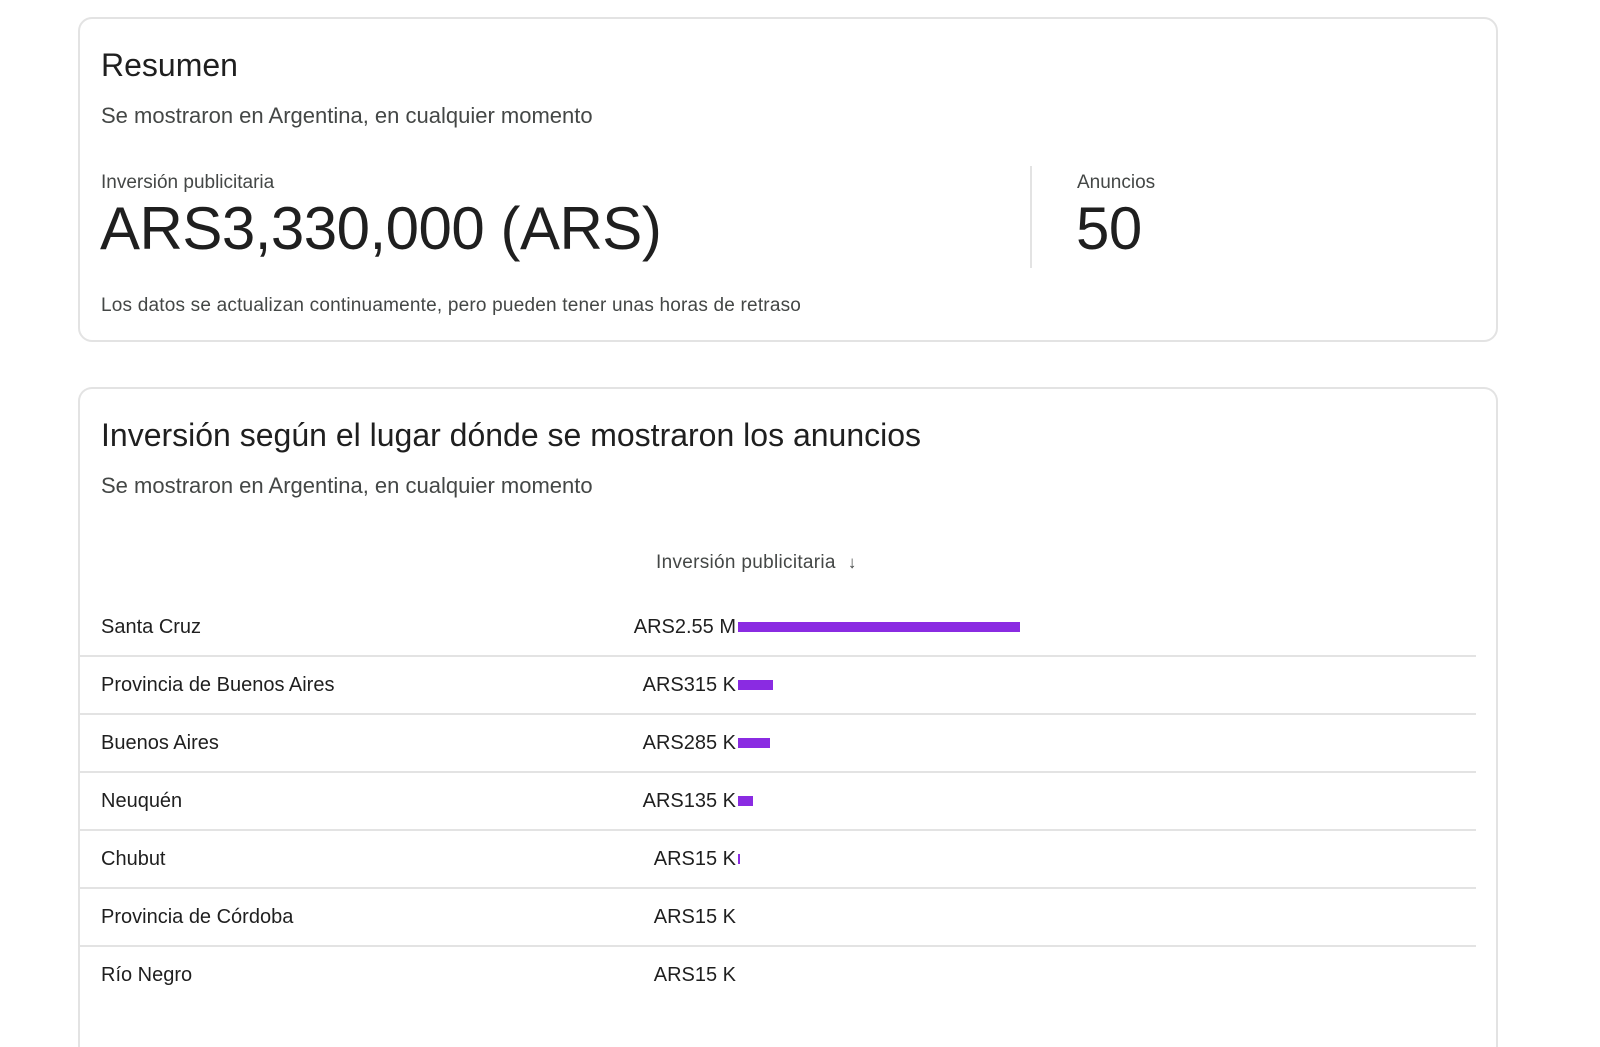  Describe the element at coordinates (684, 627) in the screenshot. I see `location-spend-value: ARS2.55 M` at that location.